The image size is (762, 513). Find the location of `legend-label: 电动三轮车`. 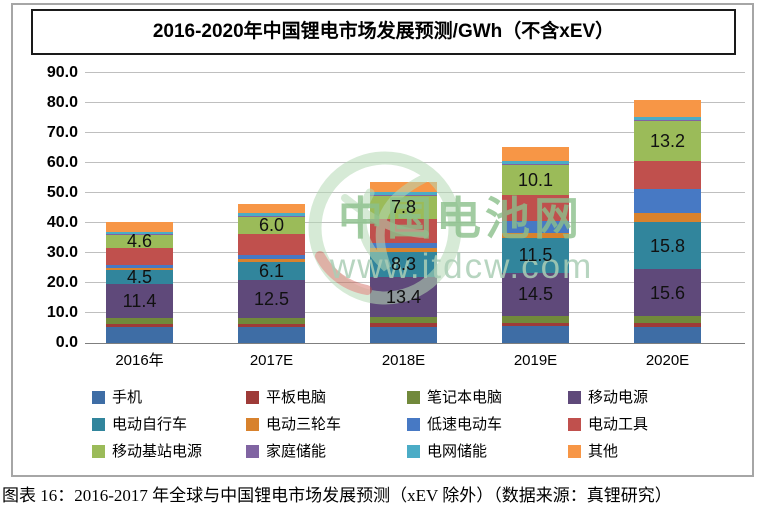

legend-label: 电动三轮车 is located at coordinates (304, 424).